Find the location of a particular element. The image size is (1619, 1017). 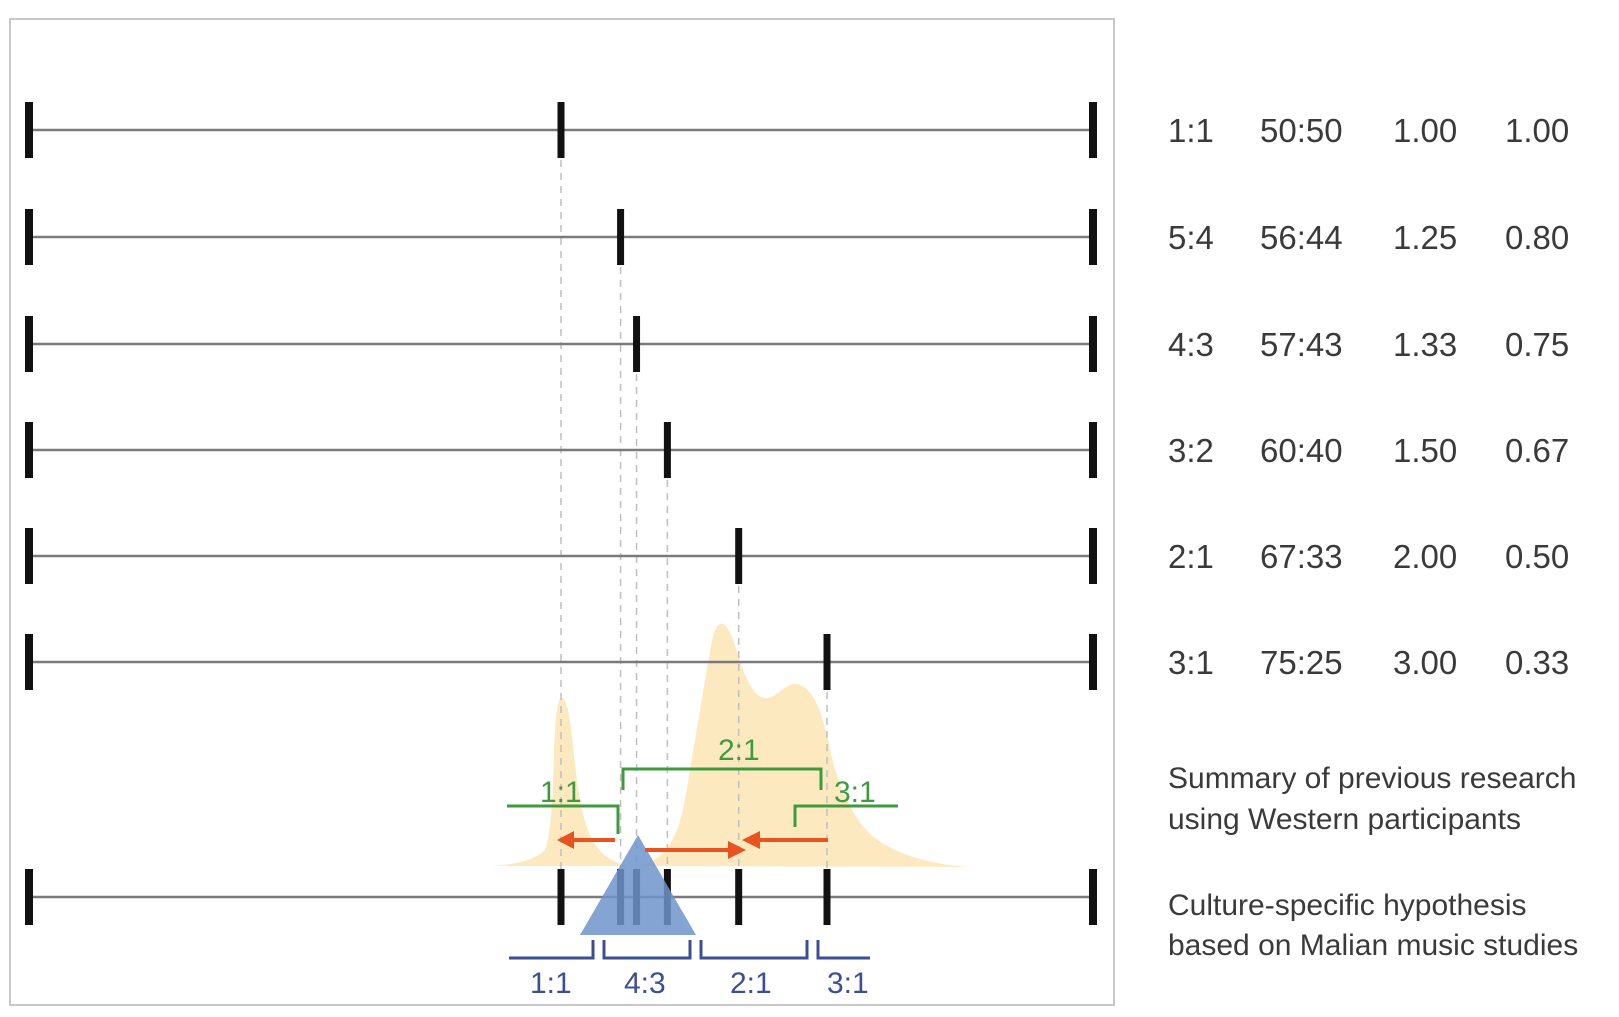

table-cell-ratio-2:1: 2:1 is located at coordinates (1191, 556).